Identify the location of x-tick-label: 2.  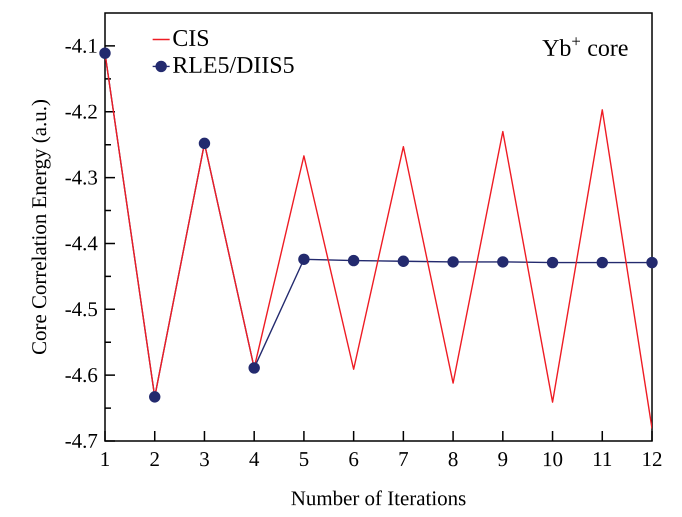
(154, 459).